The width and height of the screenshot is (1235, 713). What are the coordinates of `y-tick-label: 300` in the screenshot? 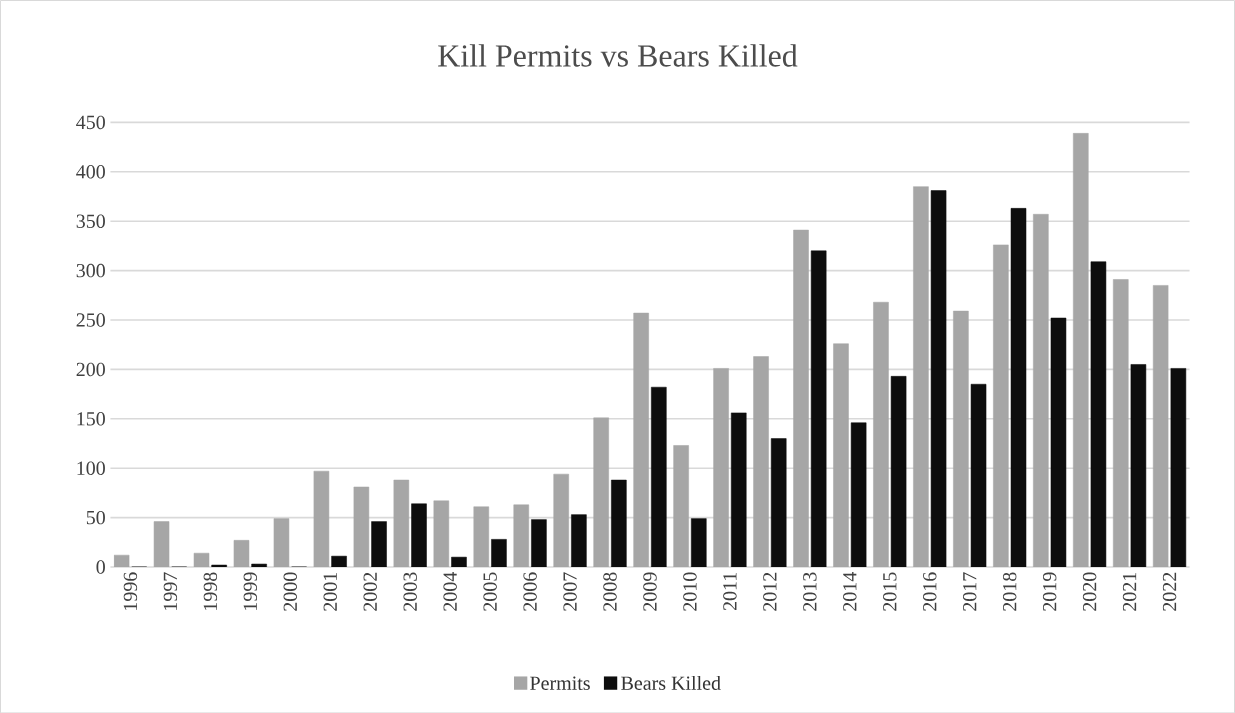 It's located at (90, 270).